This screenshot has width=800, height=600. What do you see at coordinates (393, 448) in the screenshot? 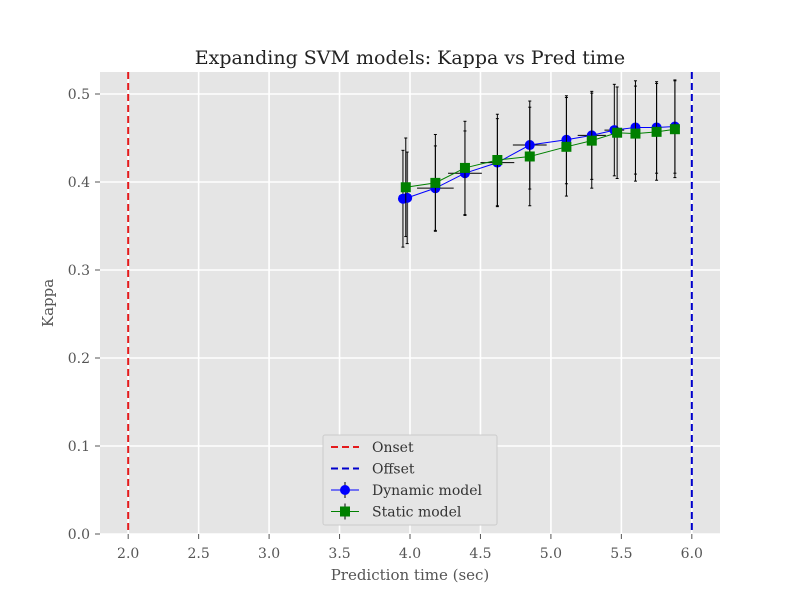
I see `legend-label: Onset` at bounding box center [393, 448].